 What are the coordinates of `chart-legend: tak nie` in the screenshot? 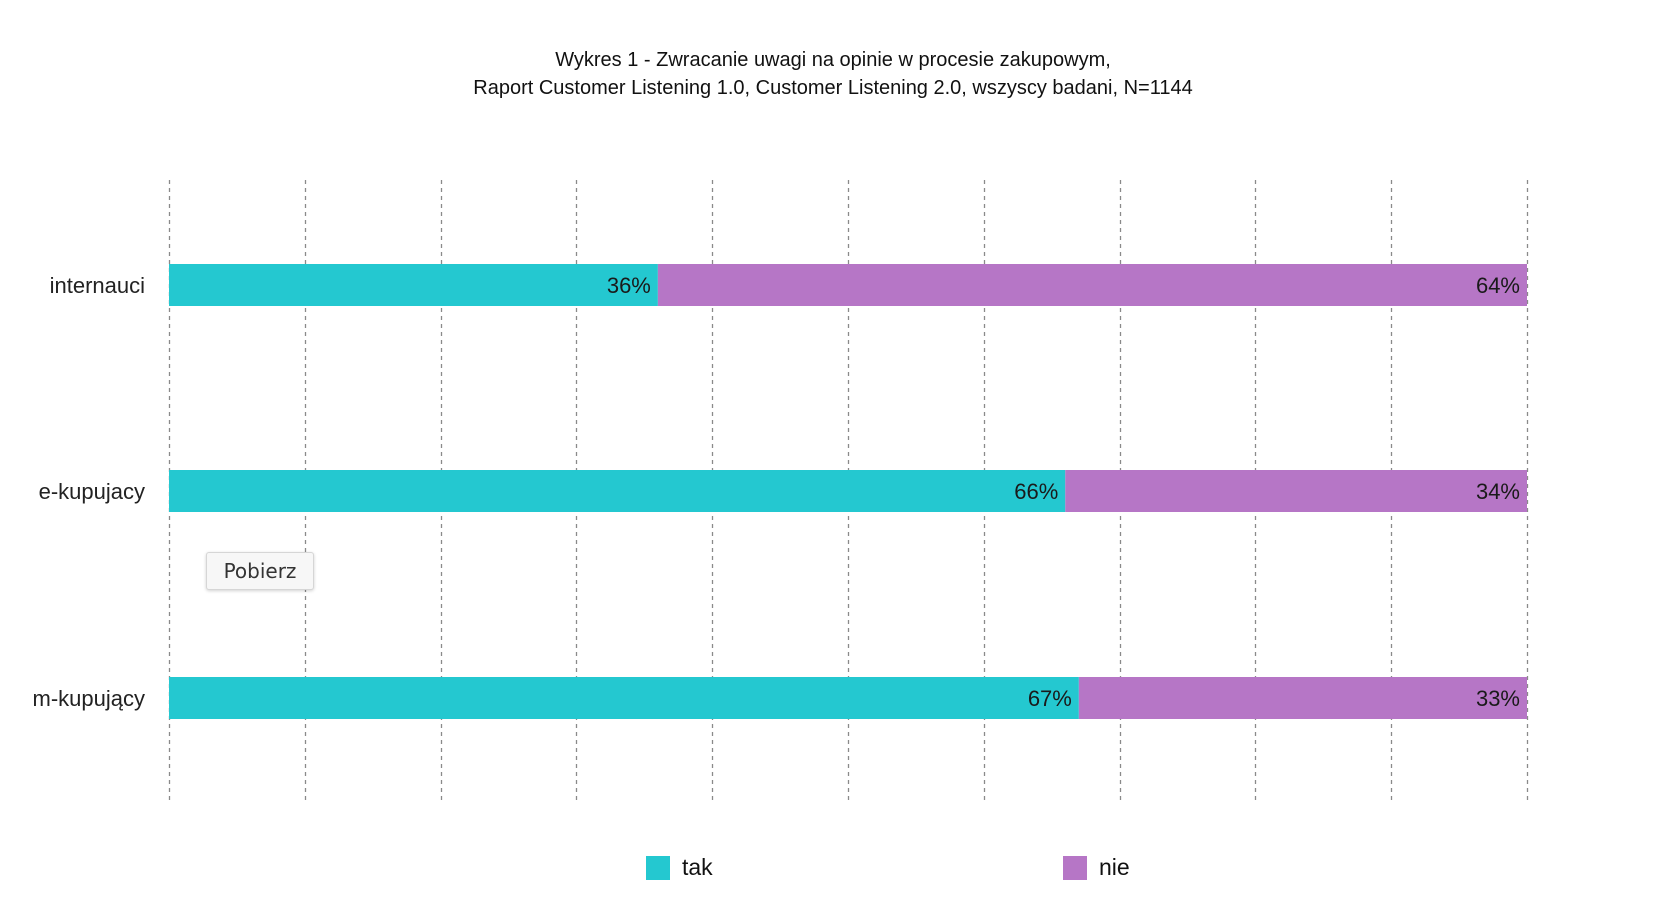 It's located at (833, 869).